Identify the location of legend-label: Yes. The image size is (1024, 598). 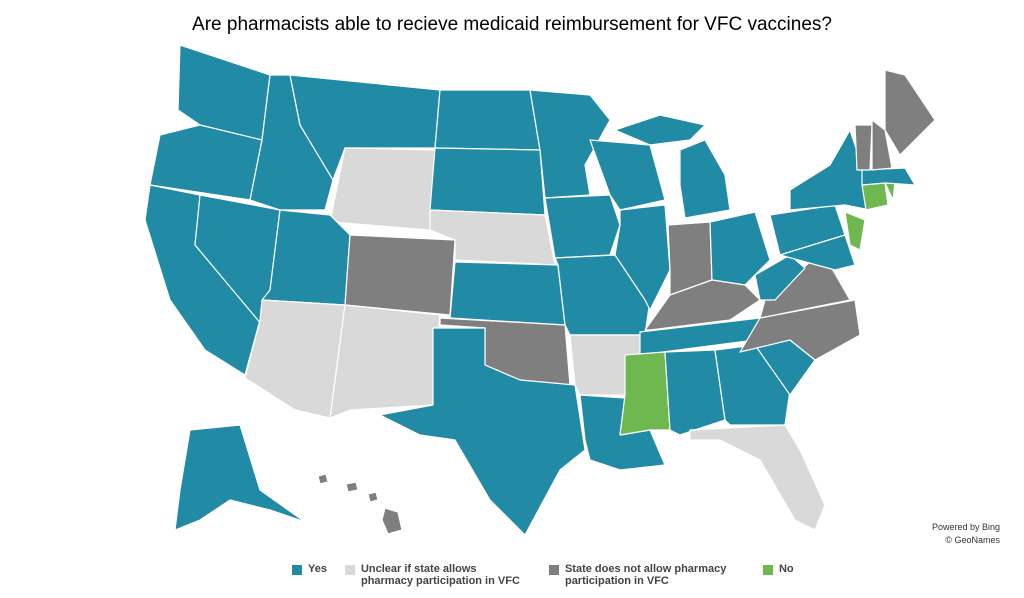
(317, 569).